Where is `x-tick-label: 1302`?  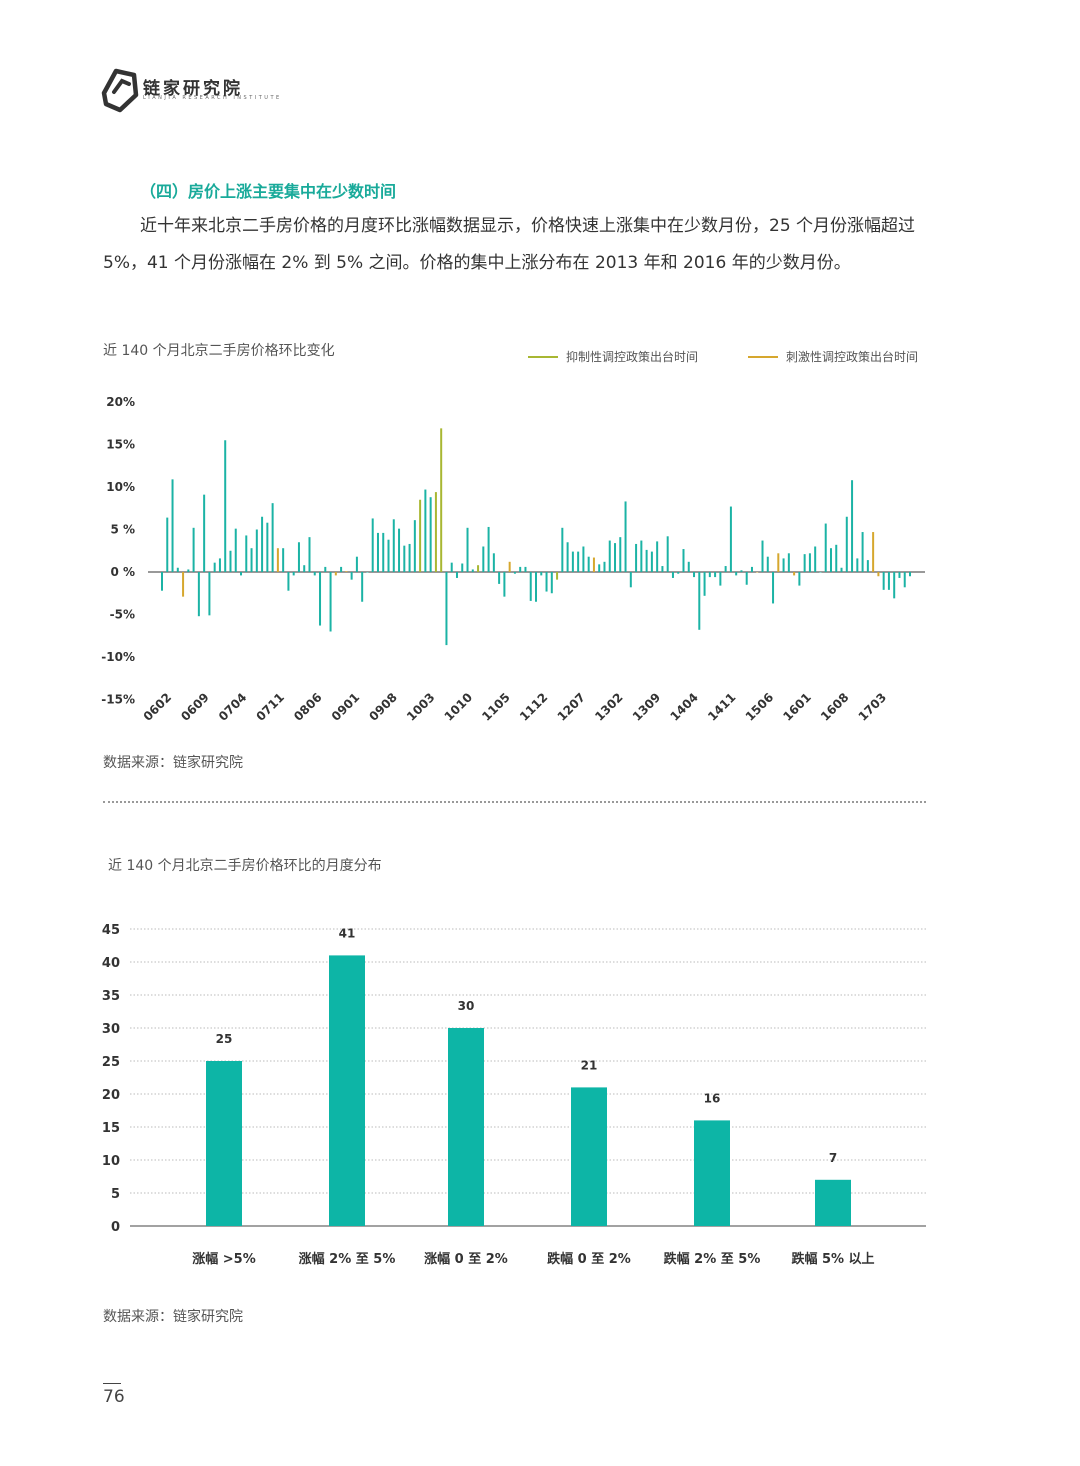 x-tick-label: 1302 is located at coordinates (609, 707).